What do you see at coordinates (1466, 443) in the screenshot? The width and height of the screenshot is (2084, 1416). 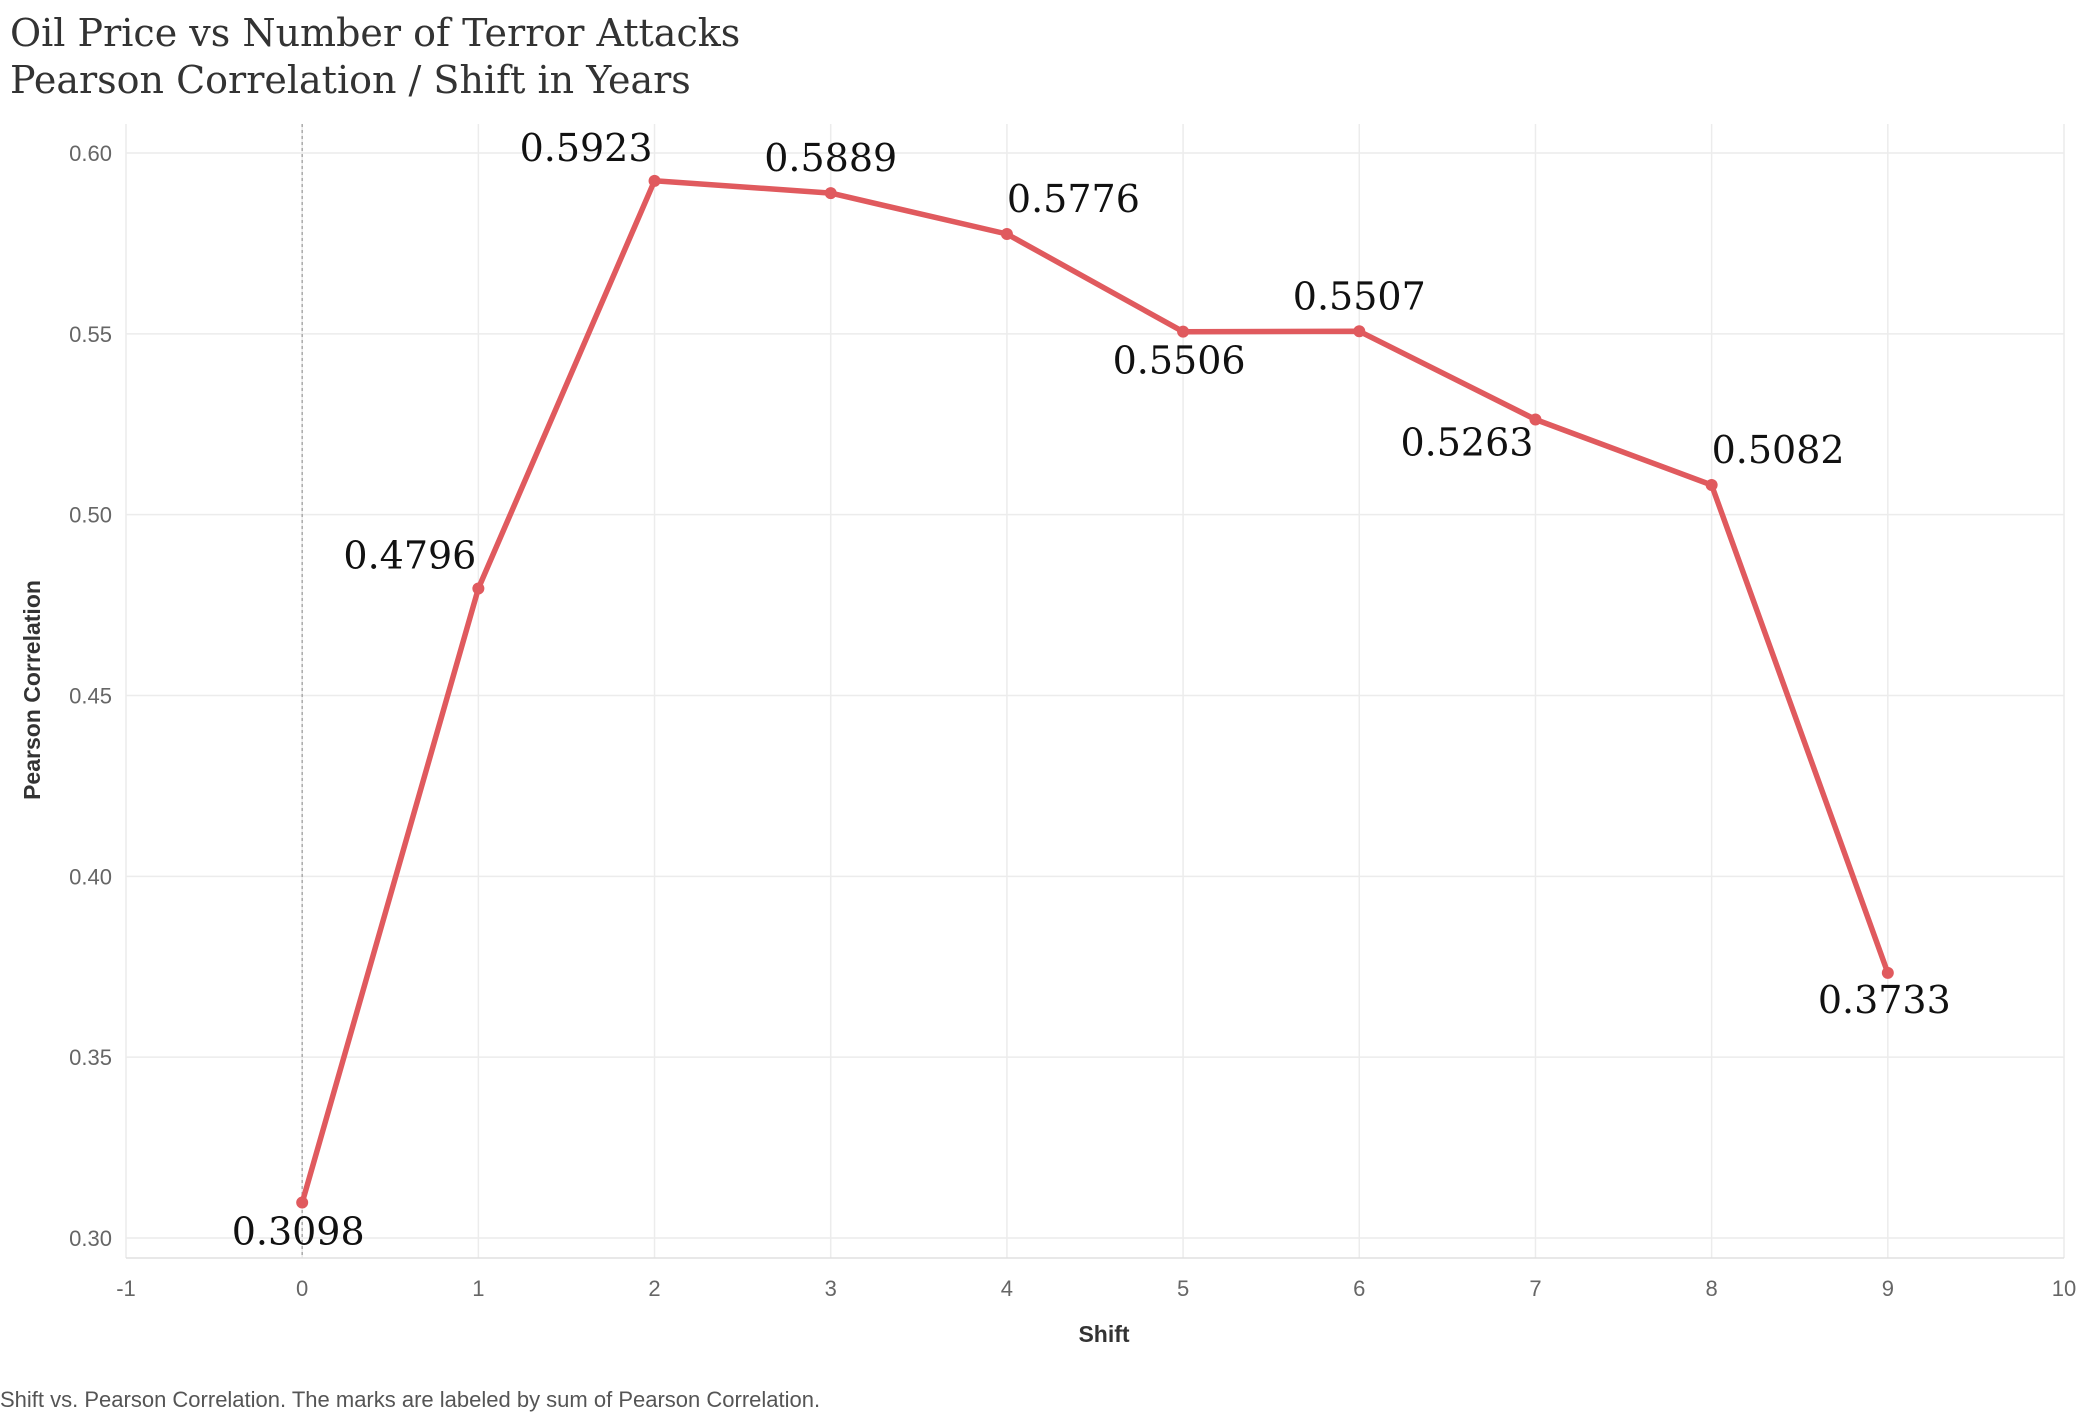 I see `data-label: 0.5263` at bounding box center [1466, 443].